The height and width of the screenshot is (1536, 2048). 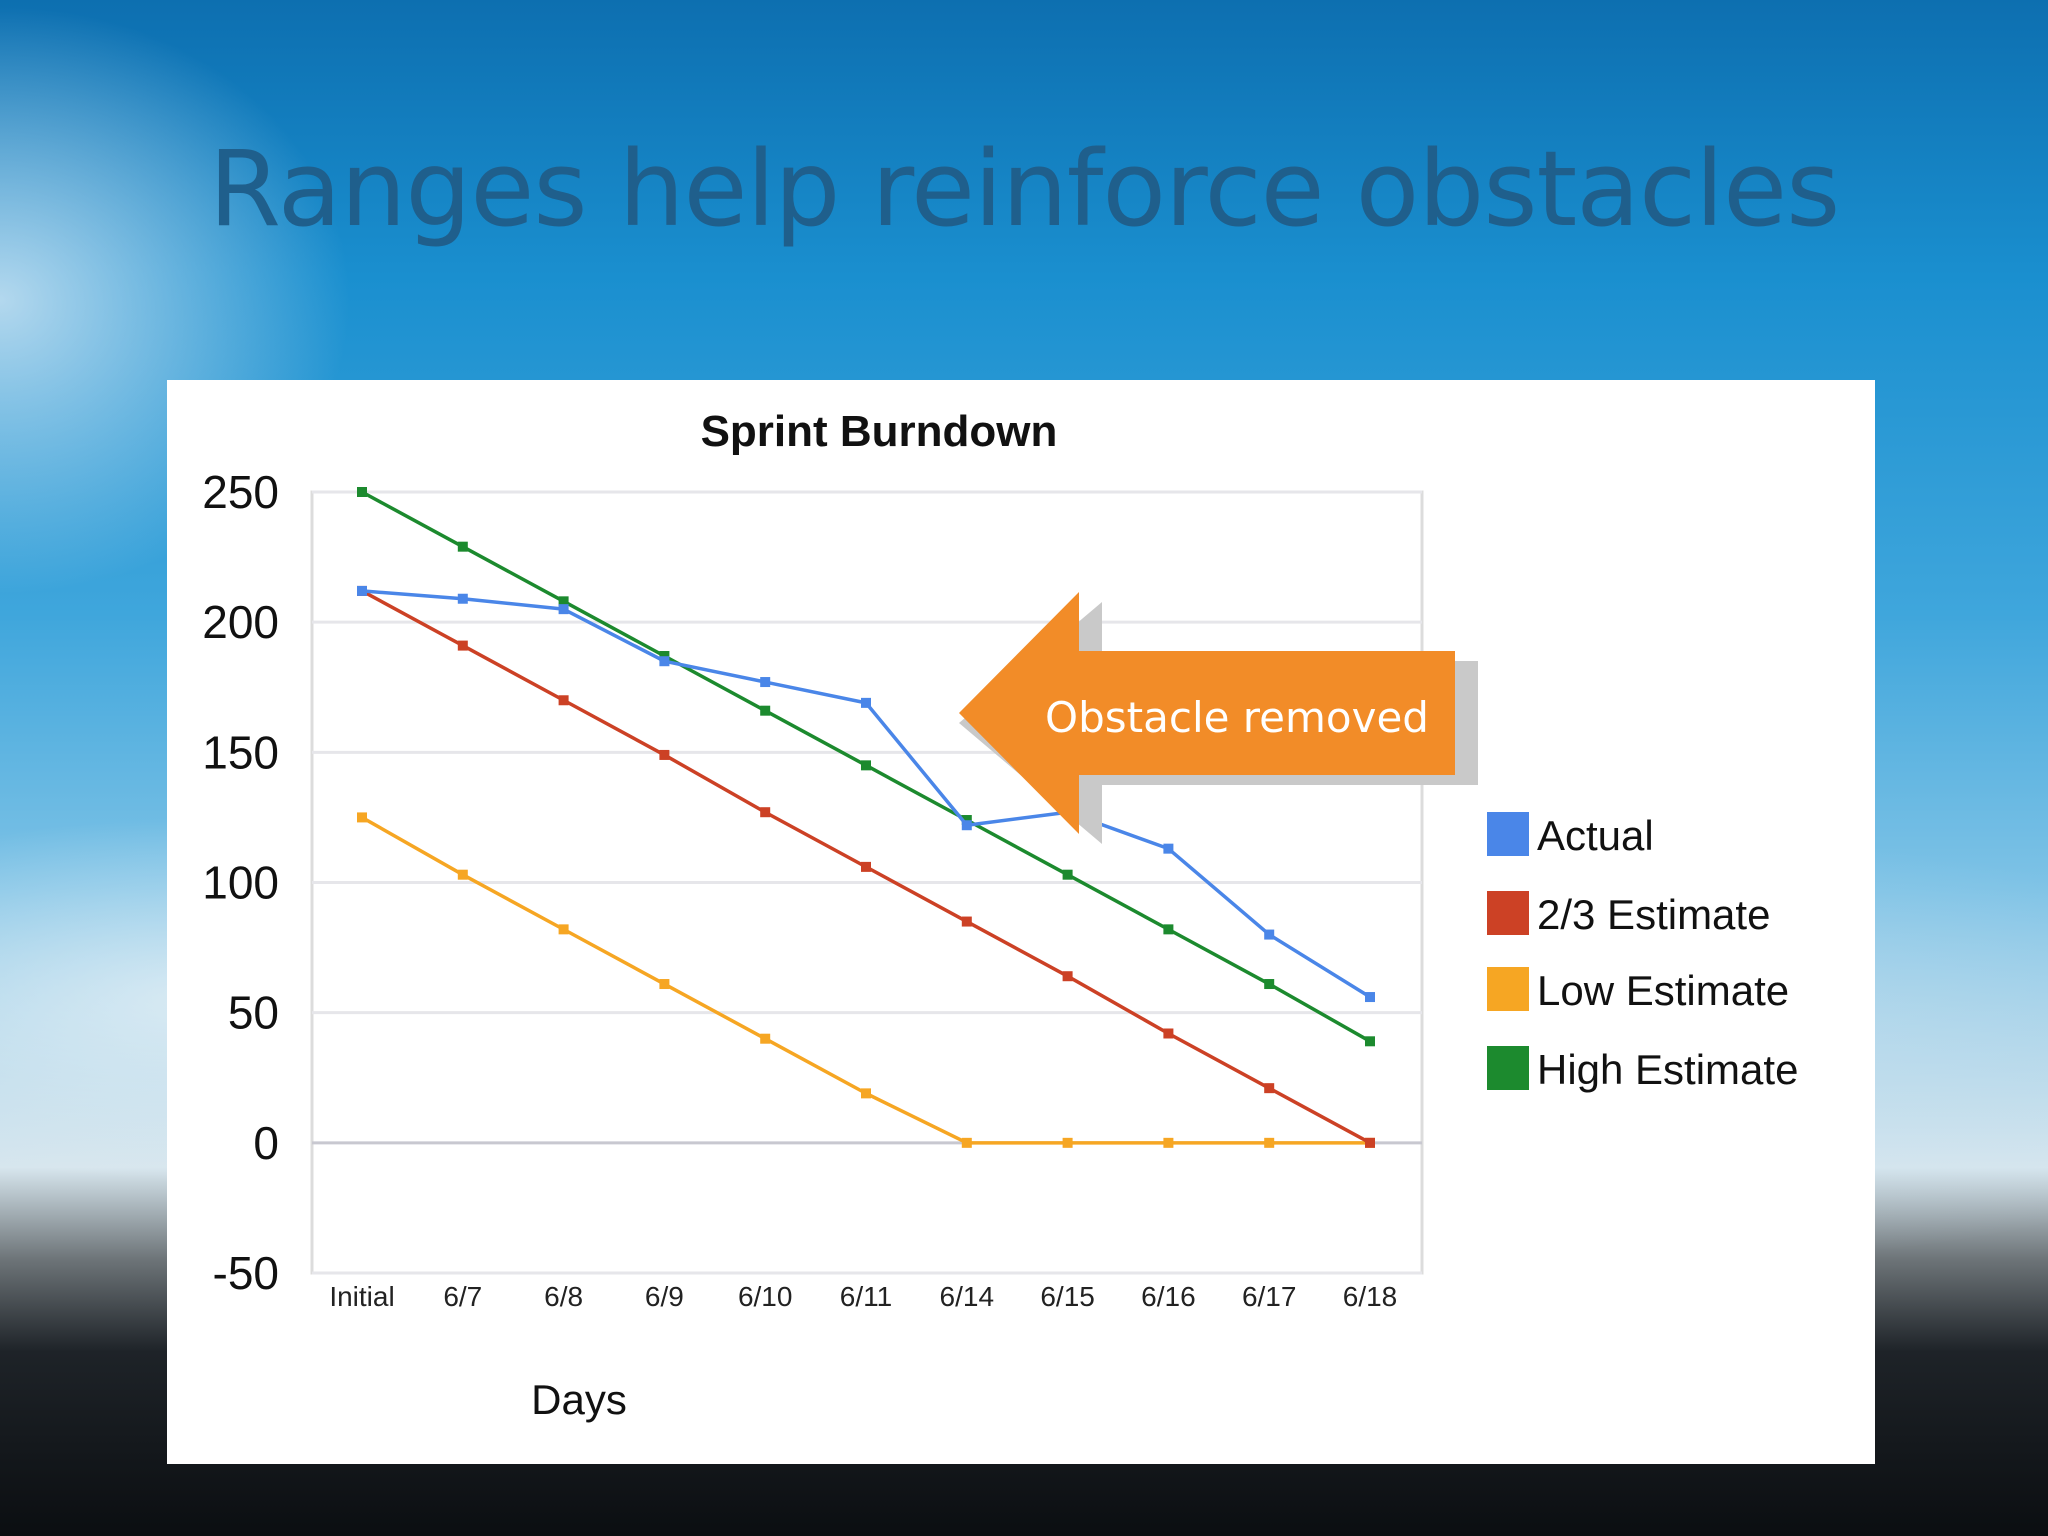 I want to click on x-tick-label: 6/18, so click(x=1370, y=1296).